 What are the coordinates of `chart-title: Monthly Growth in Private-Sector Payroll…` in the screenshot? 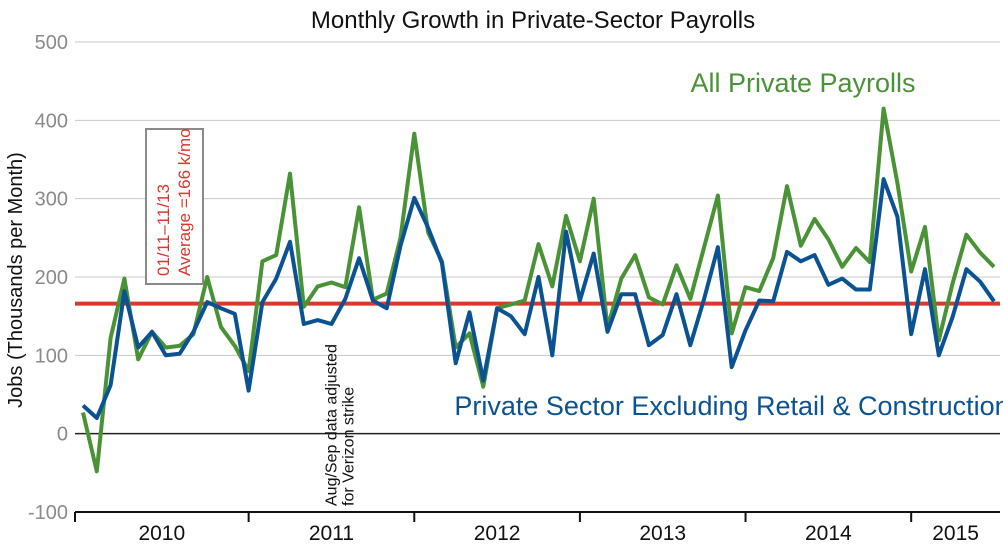 It's located at (533, 20).